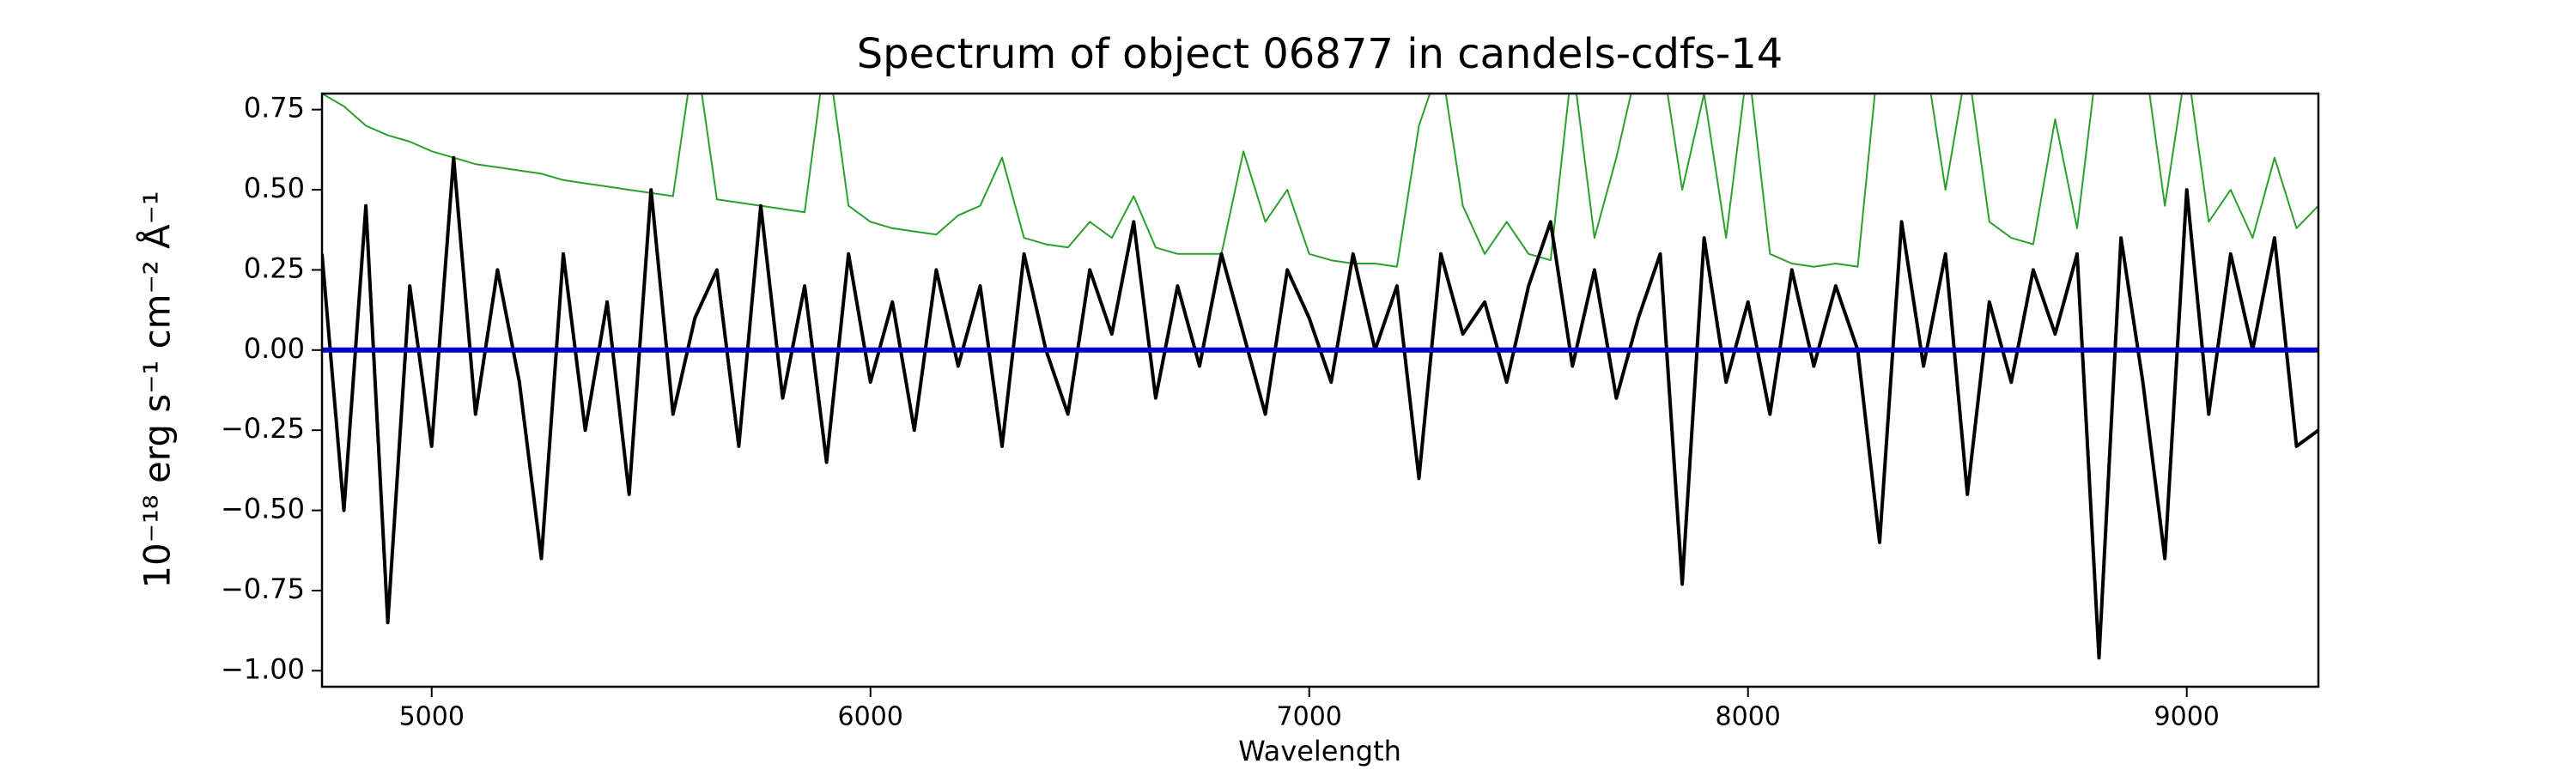 This screenshot has width=2576, height=776. Describe the element at coordinates (274, 268) in the screenshot. I see `y-tick-label: 0.25` at that location.